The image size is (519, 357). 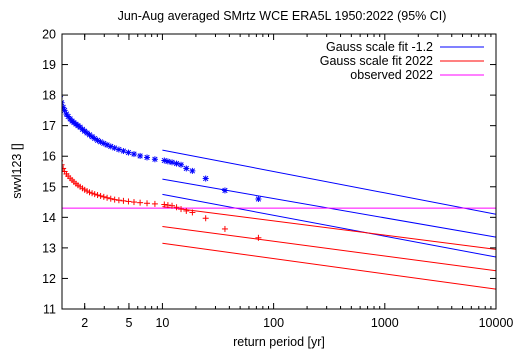 What do you see at coordinates (84, 323) in the screenshot?
I see `x-tick-label: 2` at bounding box center [84, 323].